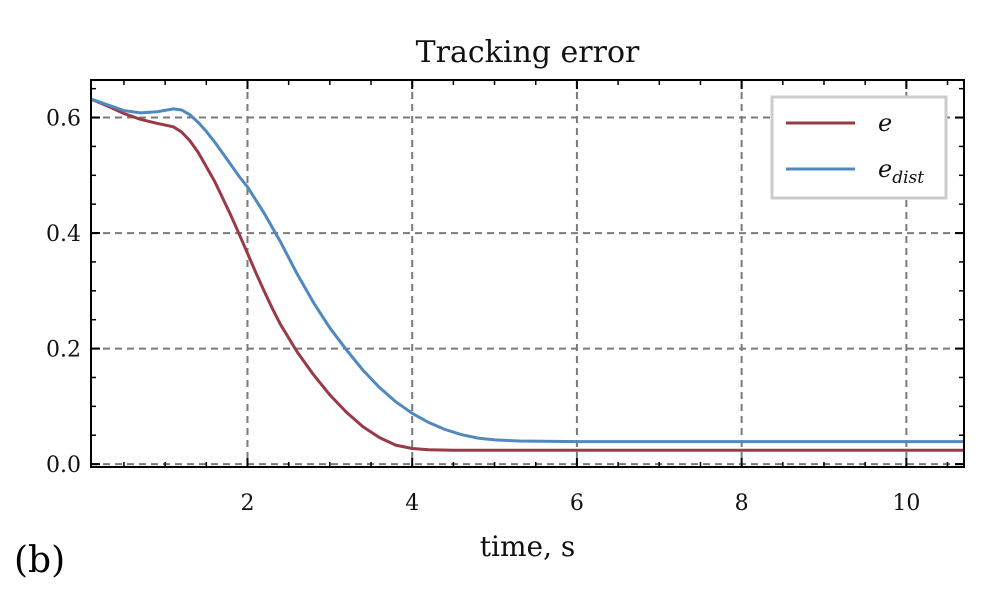 The height and width of the screenshot is (600, 1000). What do you see at coordinates (412, 503) in the screenshot?
I see `x-tick-label: 4` at bounding box center [412, 503].